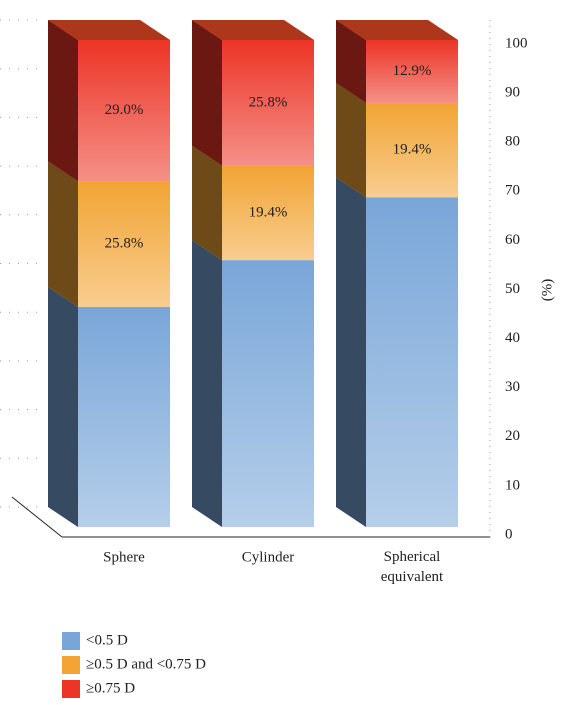 Image resolution: width=563 pixels, height=705 pixels. Describe the element at coordinates (547, 290) in the screenshot. I see `y-axis-label: (%)` at that location.